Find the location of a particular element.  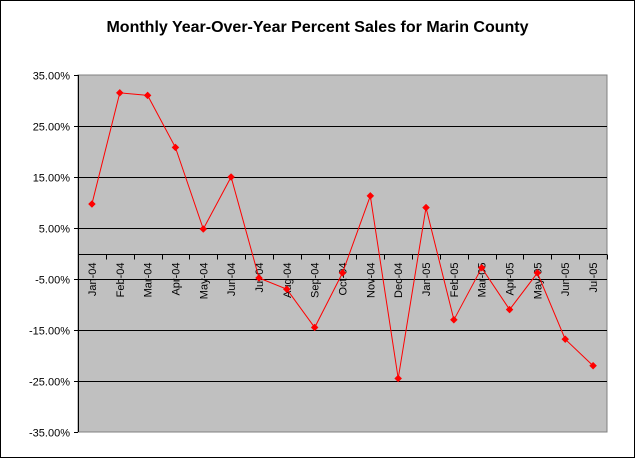

x-tick-label: Jun-04 is located at coordinates (232, 280).